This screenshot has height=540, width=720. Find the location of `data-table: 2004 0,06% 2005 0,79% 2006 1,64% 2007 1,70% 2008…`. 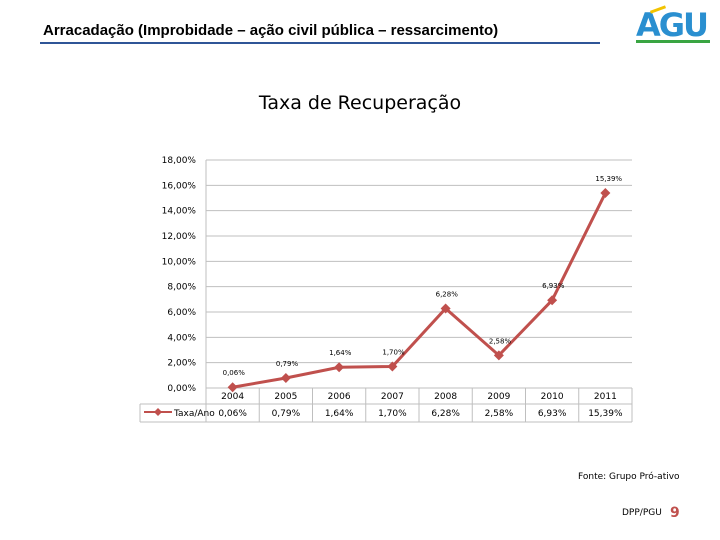

data-table: 2004 0,06% 2005 0,79% 2006 1,64% 2007 1,70% 2008… is located at coordinates (386, 405).